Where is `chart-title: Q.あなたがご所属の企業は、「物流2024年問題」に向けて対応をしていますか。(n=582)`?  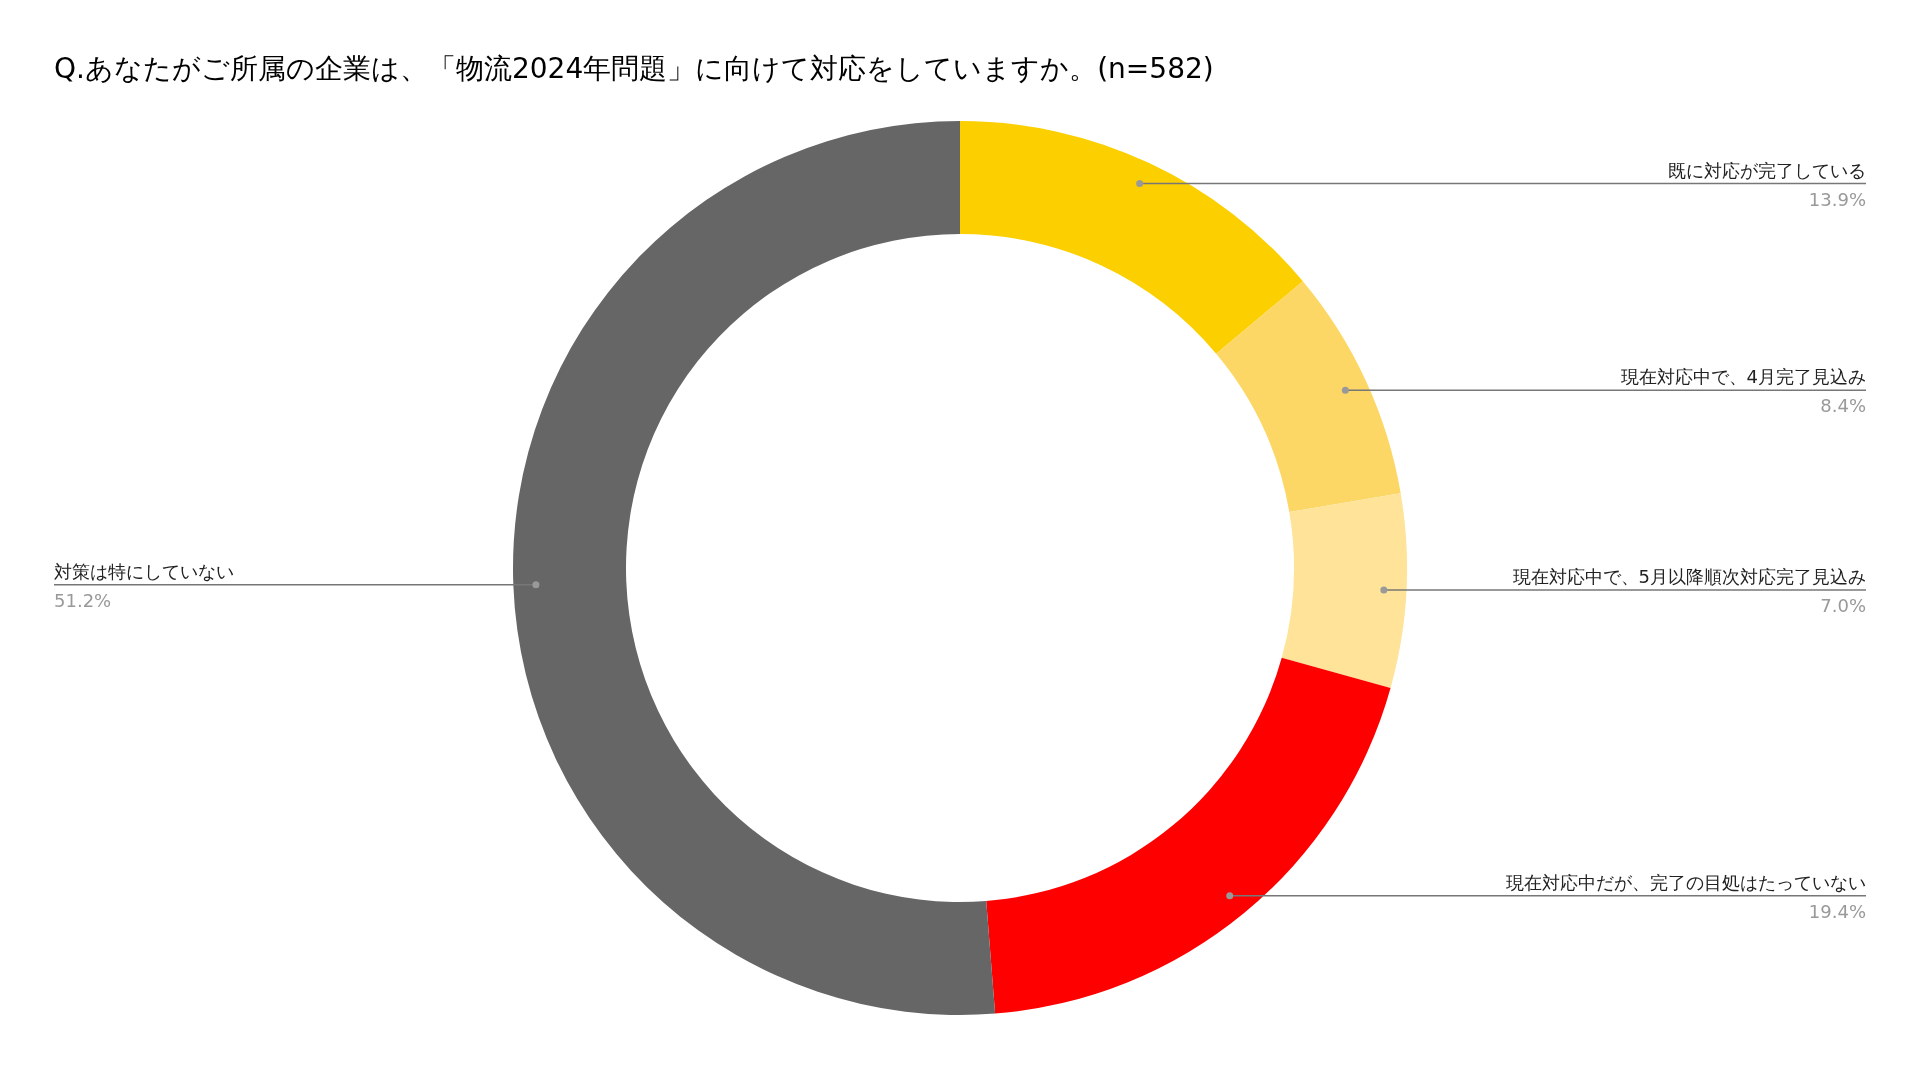 chart-title: Q.あなたがご所属の企業は、「物流2024年問題」に向けて対応をしていますか。(n=582) is located at coordinates (634, 68).